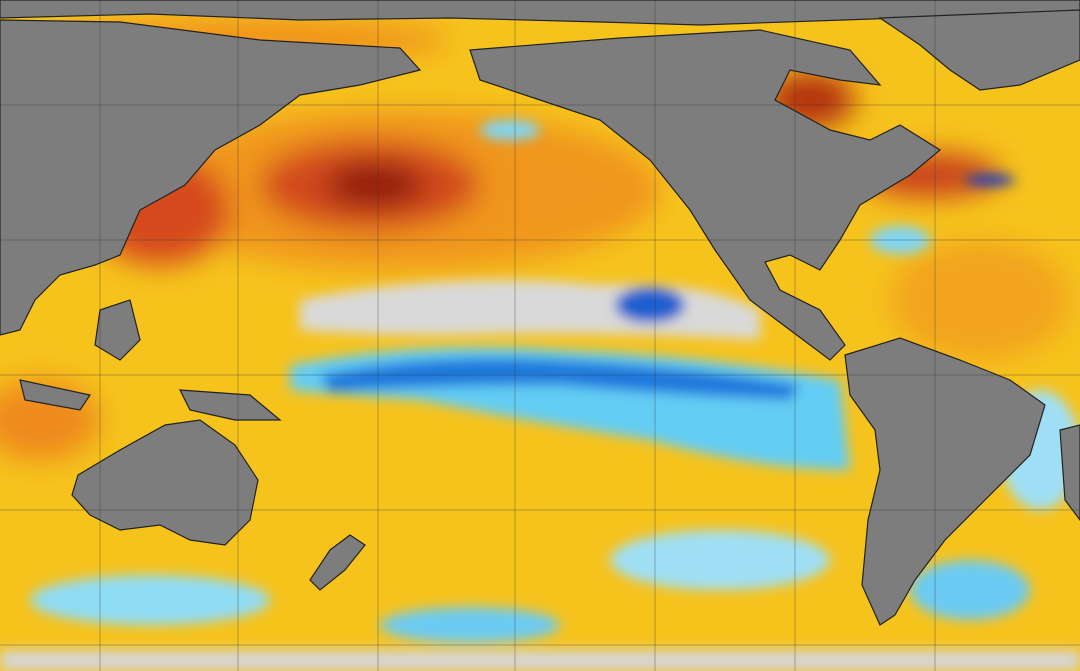 The image size is (1080, 671). What do you see at coordinates (540, 13) in the screenshot?
I see `arctic` at bounding box center [540, 13].